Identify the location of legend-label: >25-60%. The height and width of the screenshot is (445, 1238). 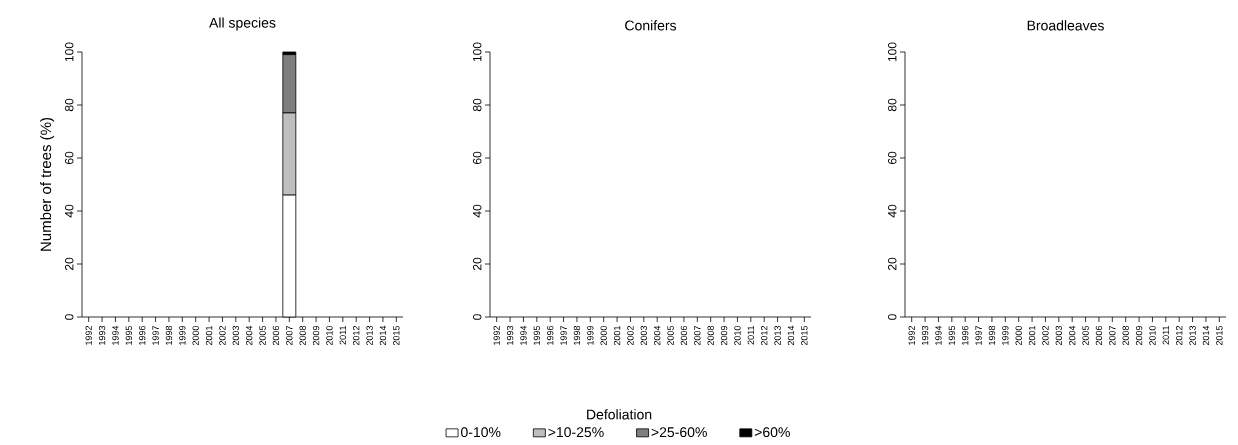
(679, 432).